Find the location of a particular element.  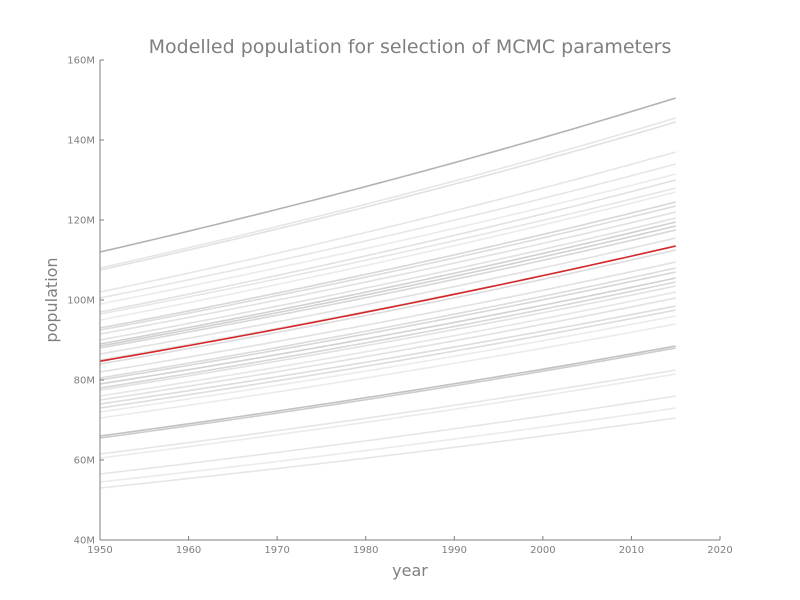

x-tick-label: 1960 is located at coordinates (188, 550).